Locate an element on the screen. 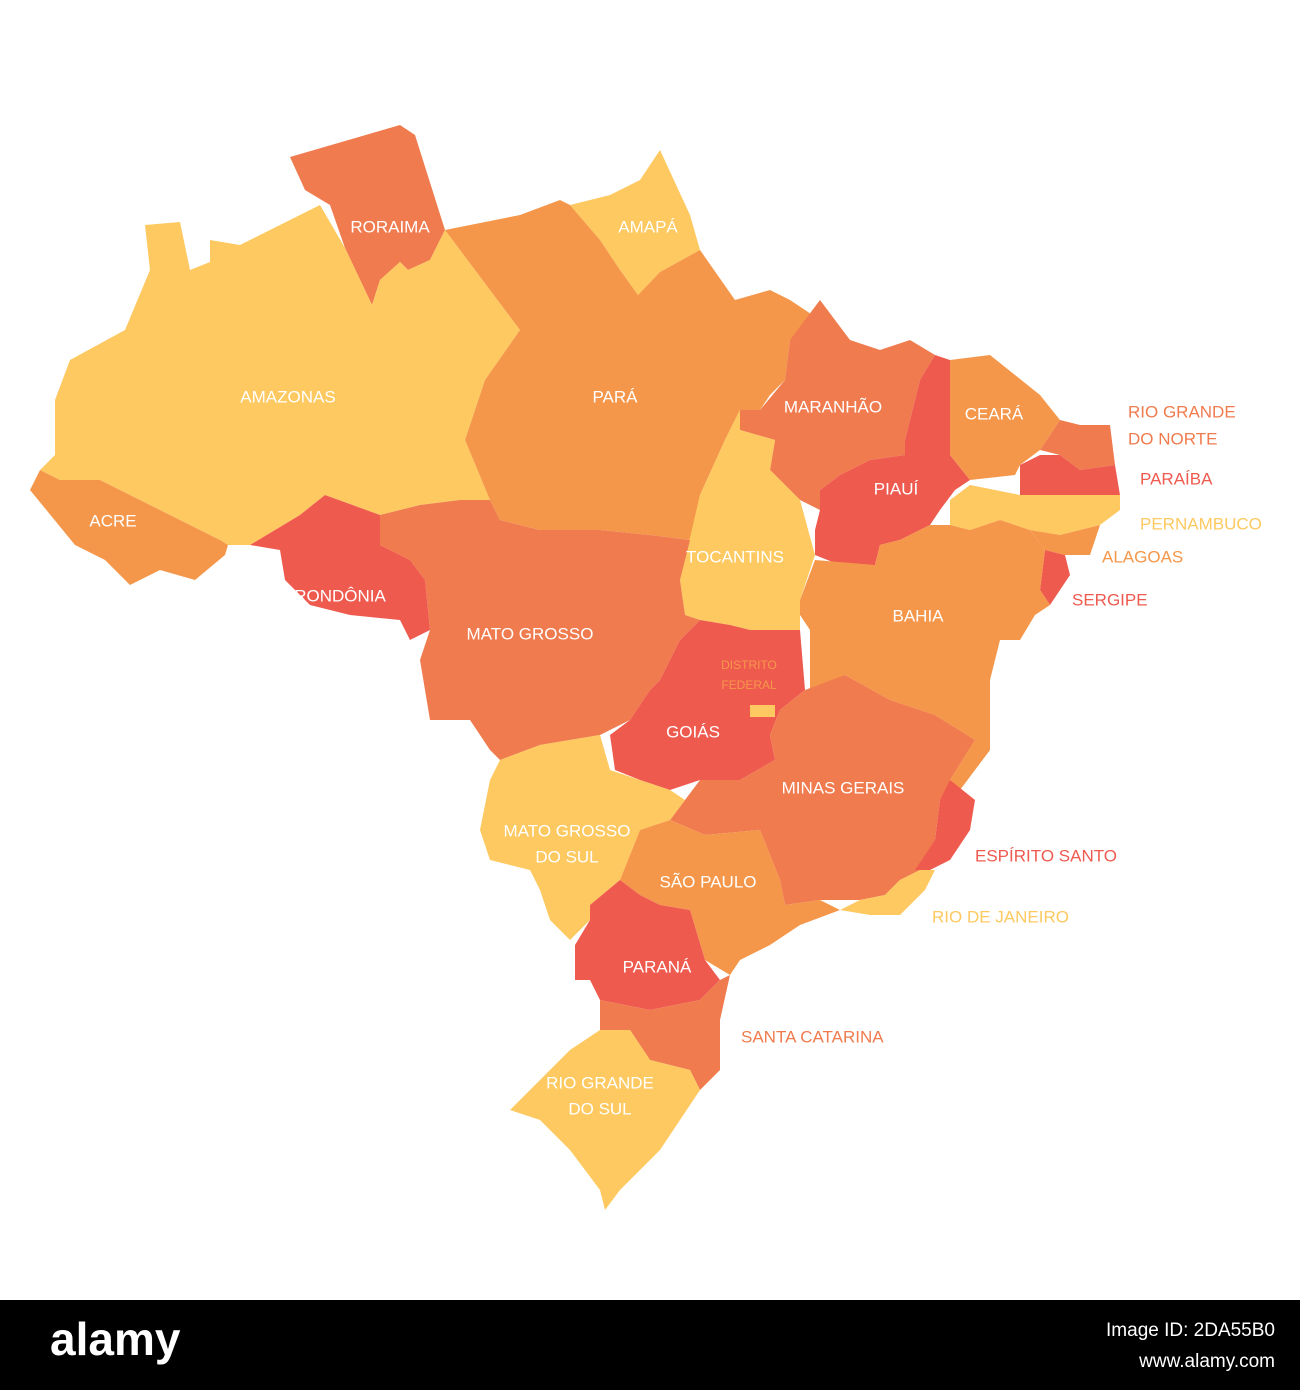 This screenshot has width=1300, height=1390. sergipe is located at coordinates (1055, 577).